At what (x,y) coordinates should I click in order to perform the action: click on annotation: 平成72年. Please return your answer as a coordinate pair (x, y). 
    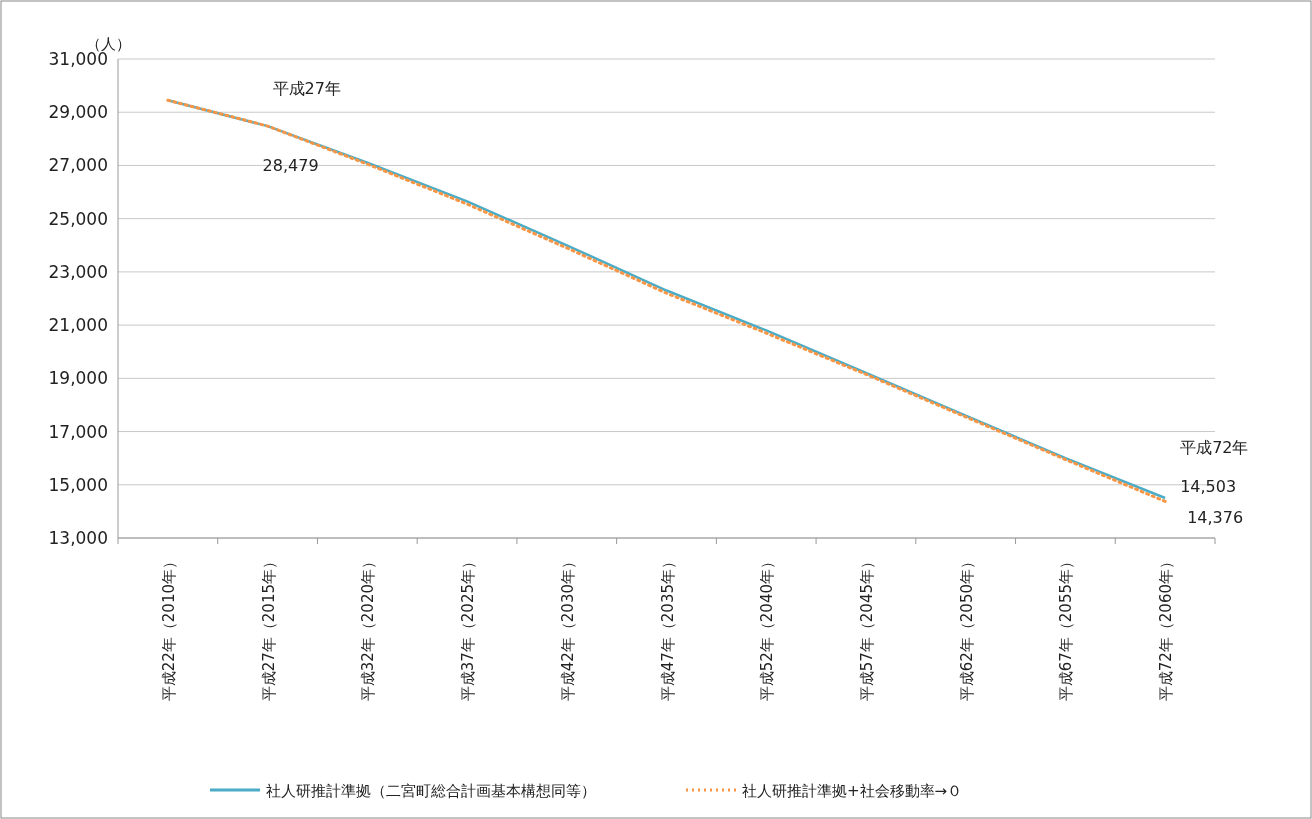
    Looking at the image, I should click on (1214, 447).